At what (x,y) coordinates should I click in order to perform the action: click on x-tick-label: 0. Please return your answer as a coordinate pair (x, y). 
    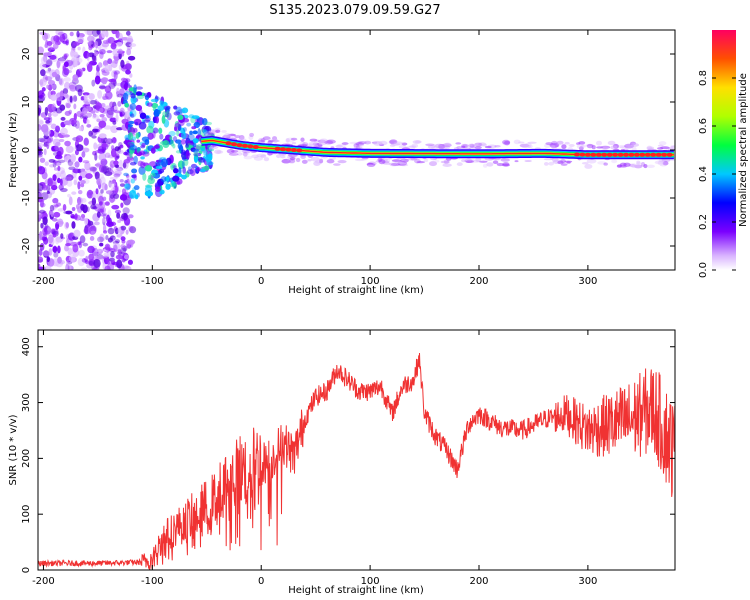
    Looking at the image, I should click on (261, 581).